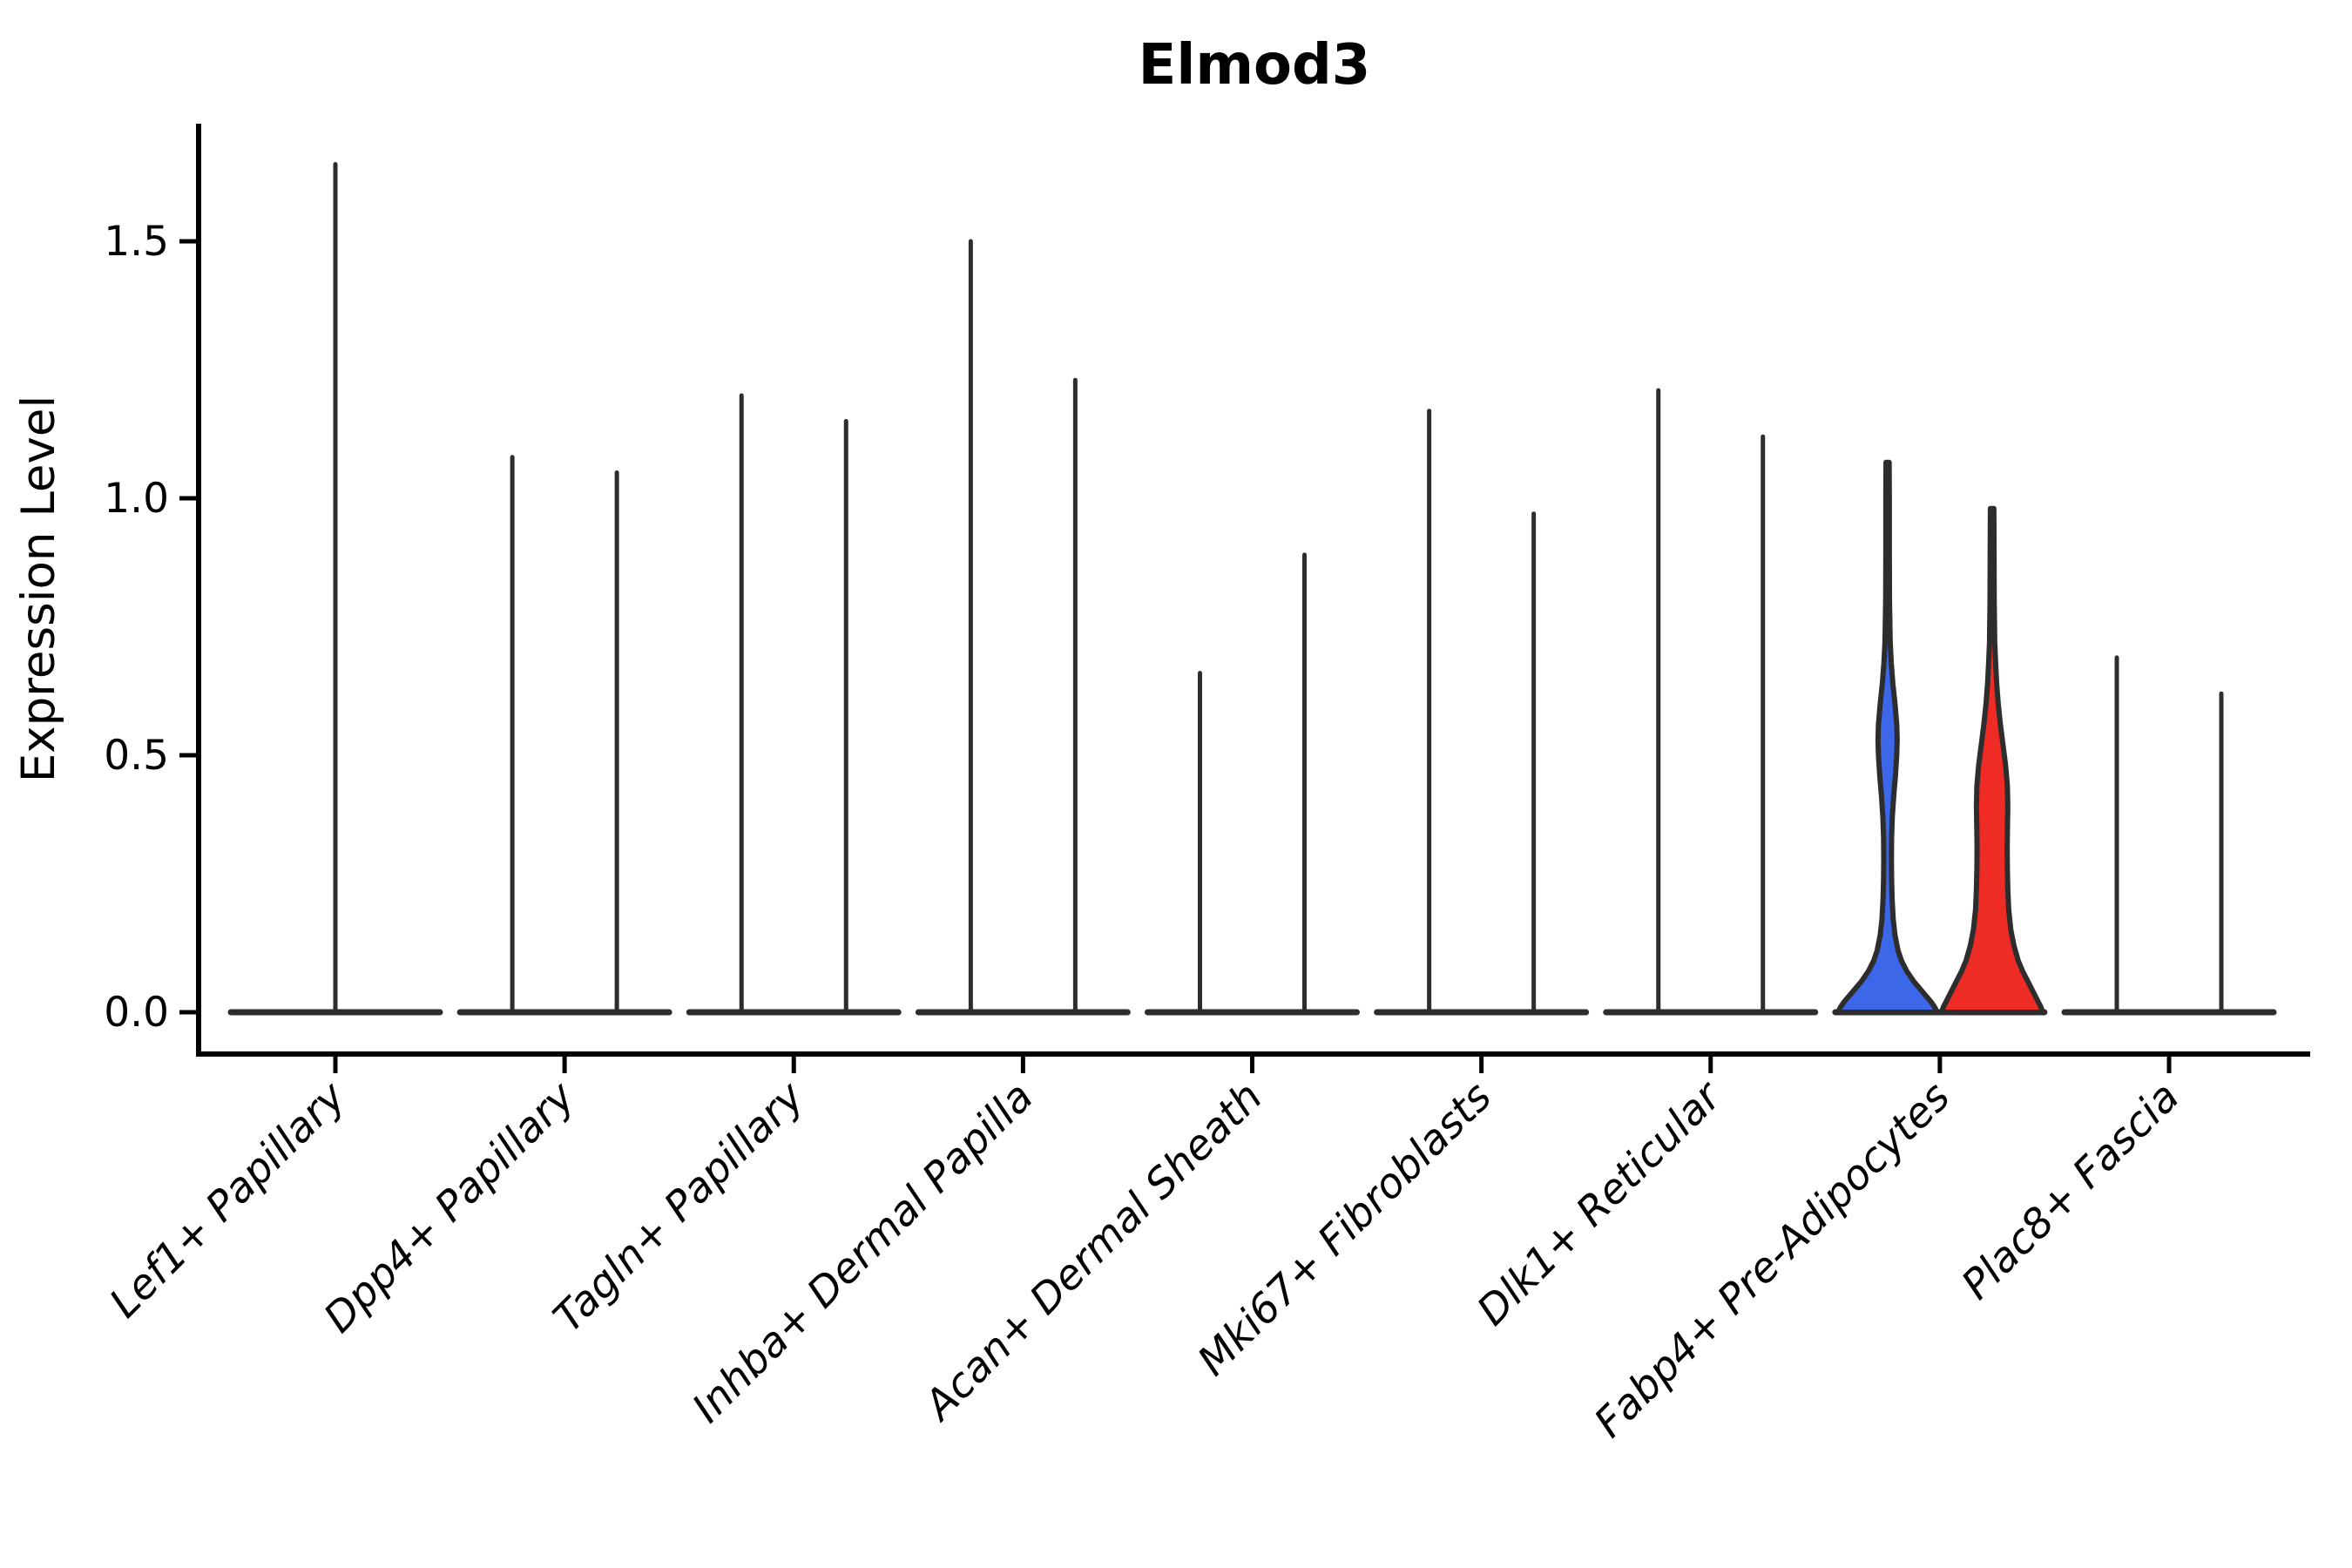 The image size is (2352, 1568). What do you see at coordinates (136, 242) in the screenshot?
I see `y-tick-label: 1.5` at bounding box center [136, 242].